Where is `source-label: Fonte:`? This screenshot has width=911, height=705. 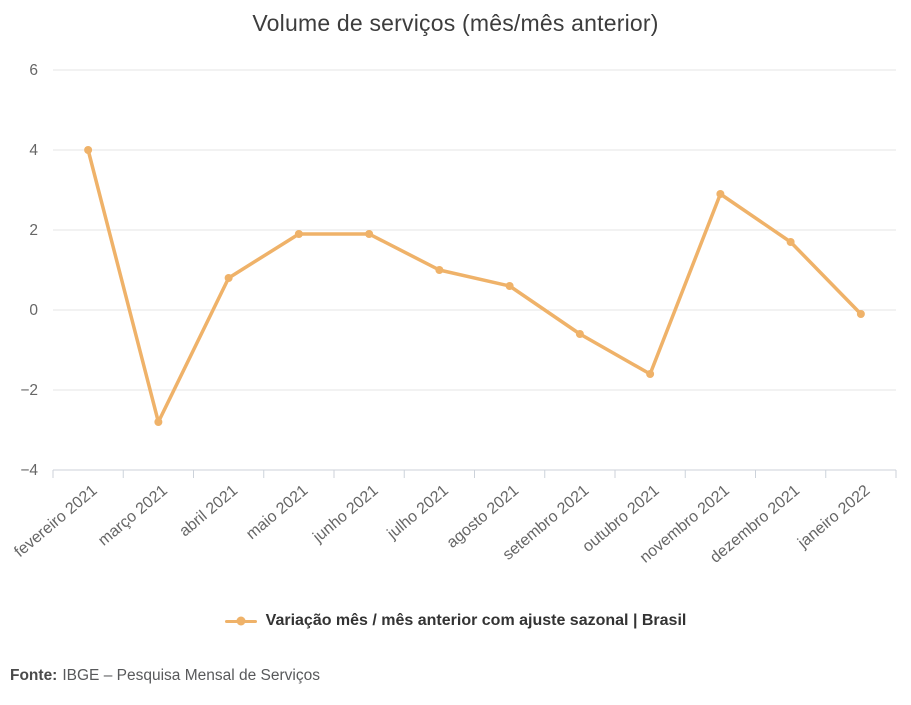
source-label: Fonte: is located at coordinates (34, 675).